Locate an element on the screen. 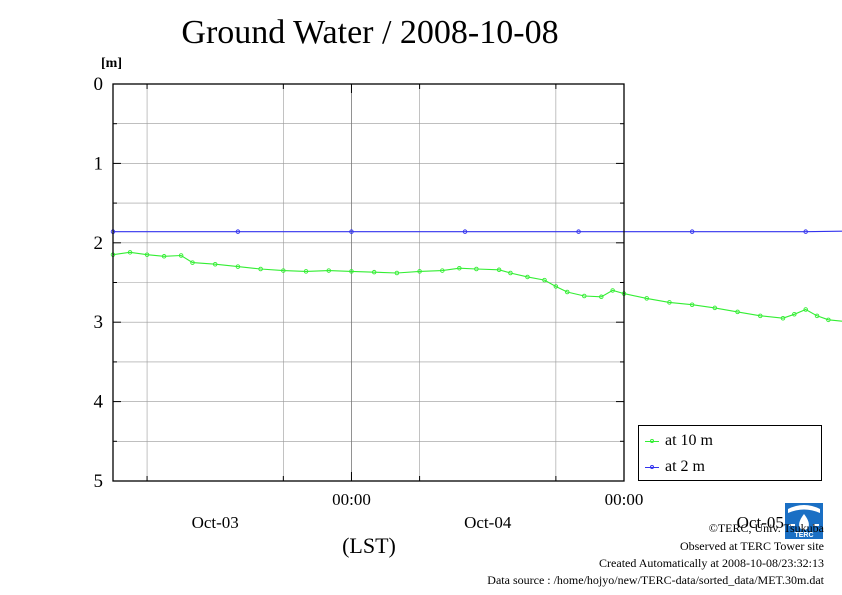 This screenshot has width=842, height=595. chart-title: Ground Water / 2008-10-08 is located at coordinates (370, 32).